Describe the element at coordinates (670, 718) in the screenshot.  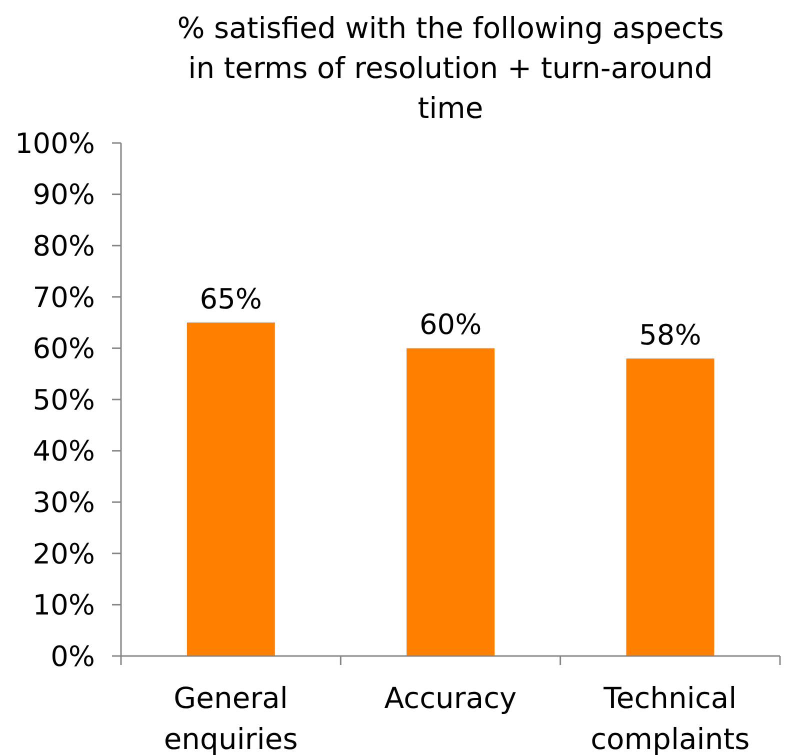
I see `x-tick-label: Technical complaints` at that location.